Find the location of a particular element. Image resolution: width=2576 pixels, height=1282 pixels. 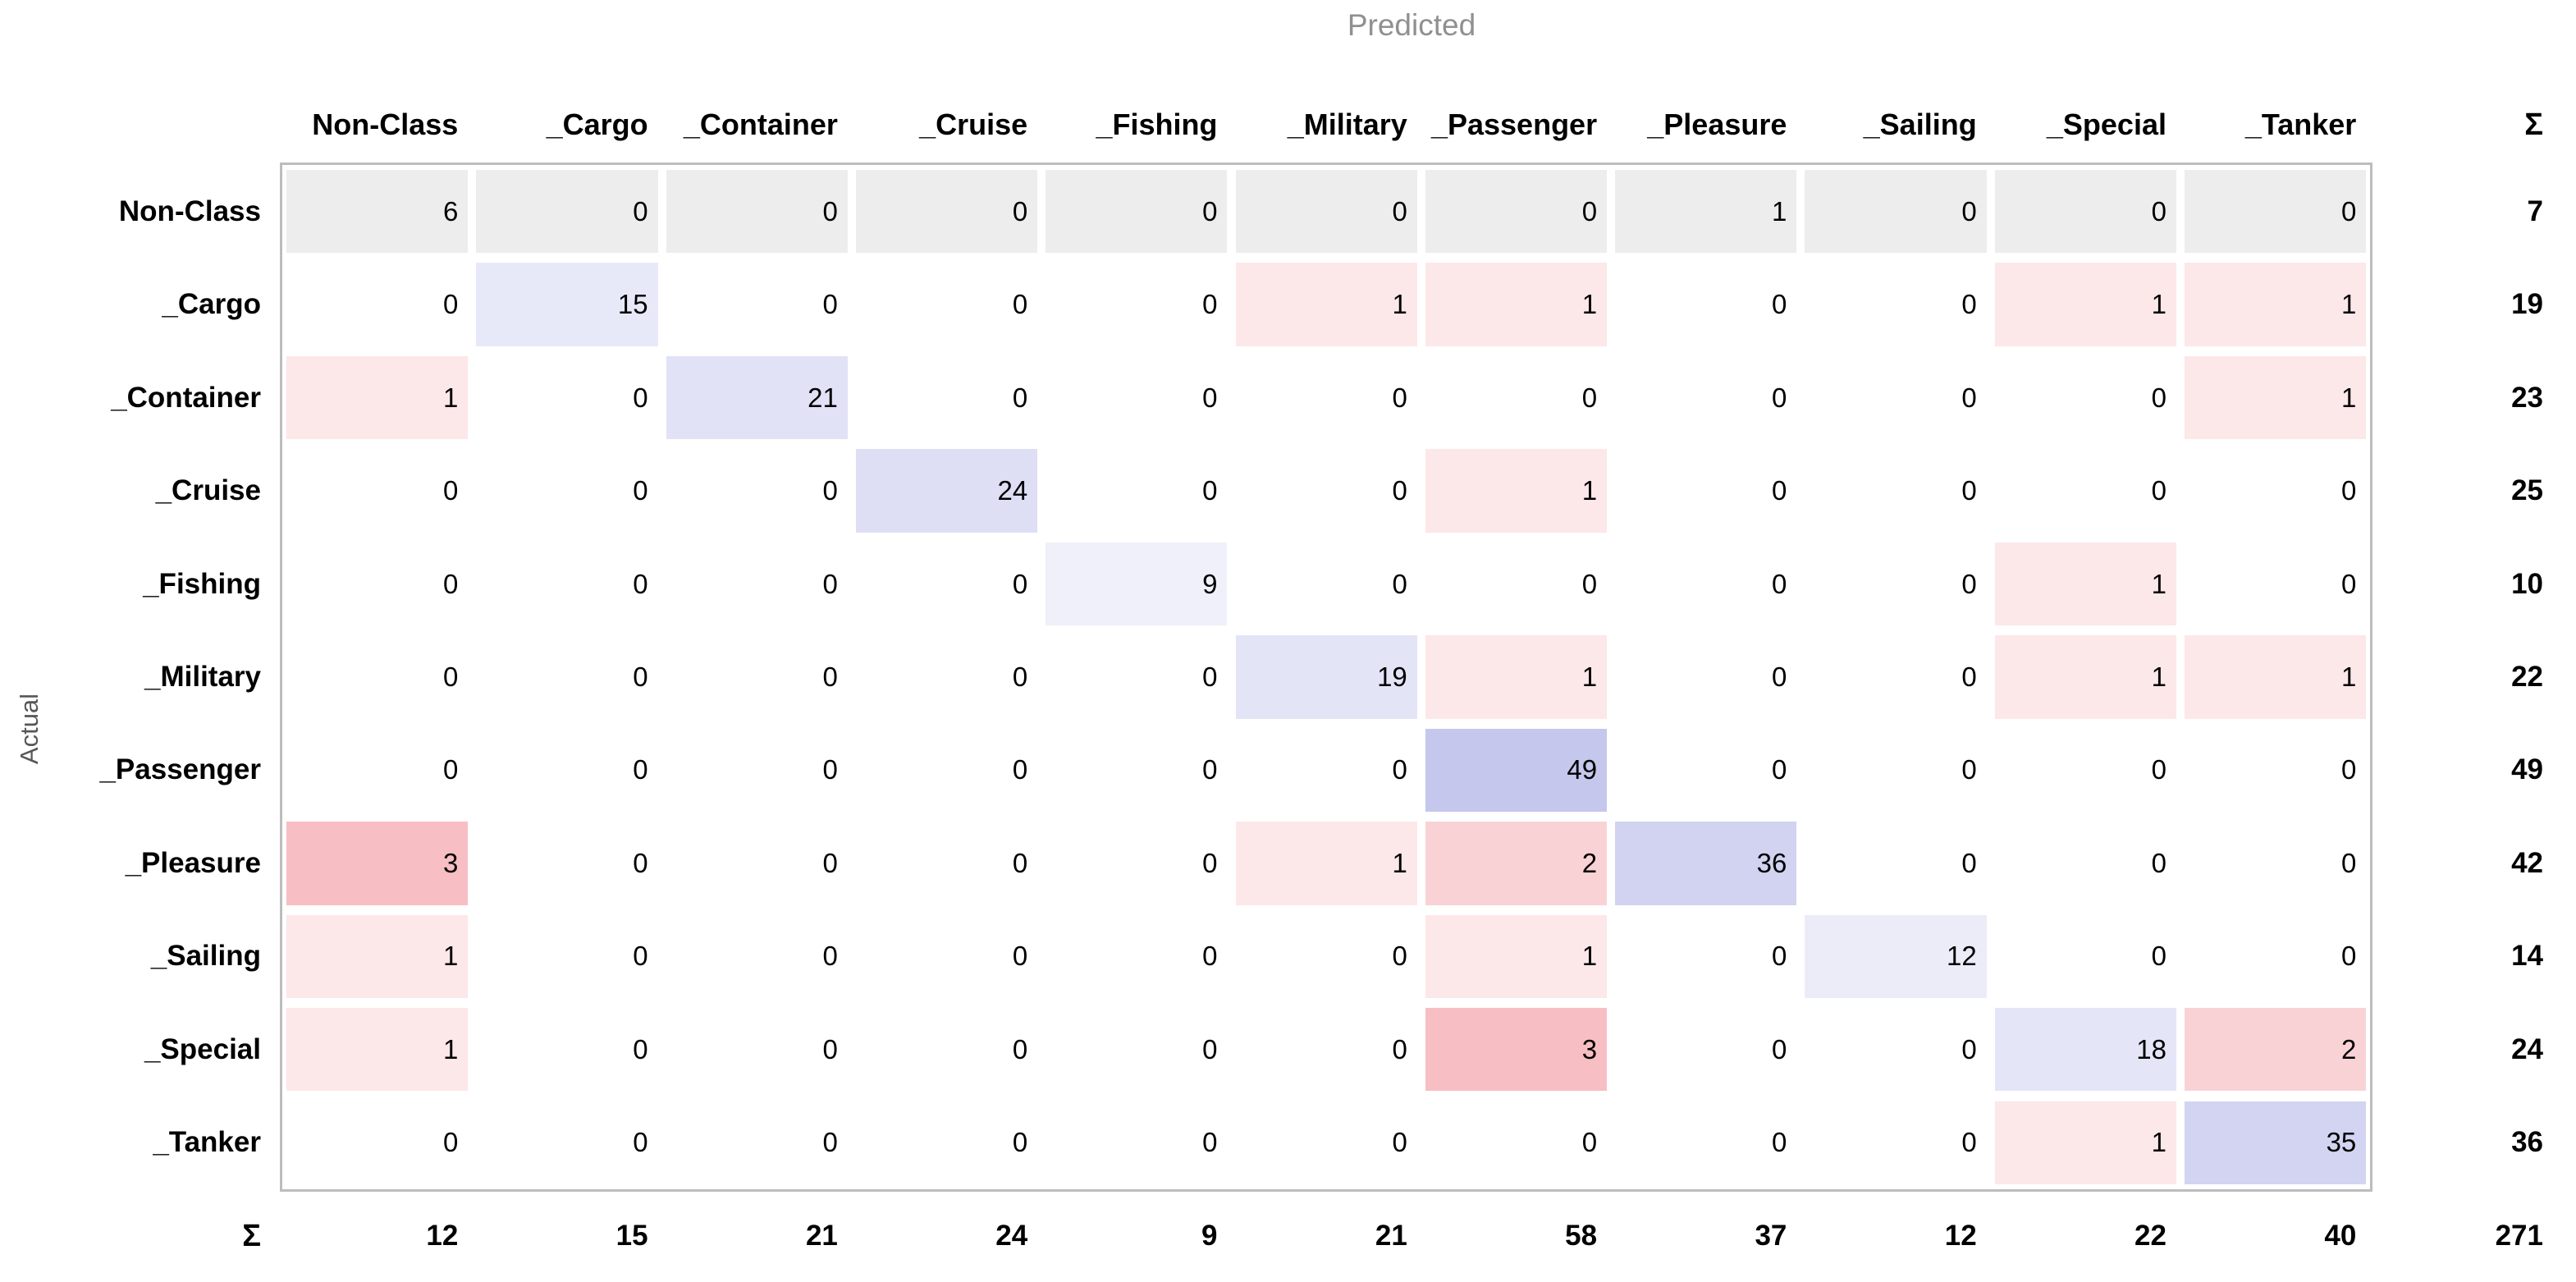

row-label-_Cargo: _Cargo is located at coordinates (211, 304).